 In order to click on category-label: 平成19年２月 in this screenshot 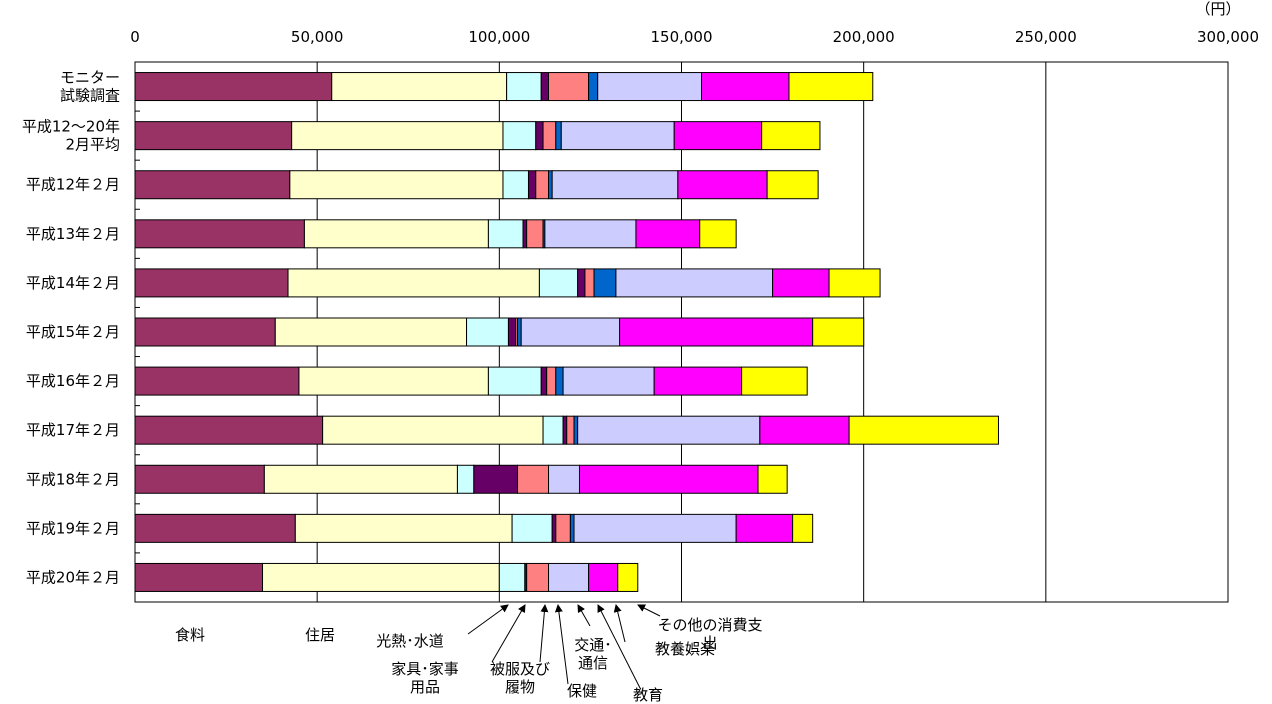, I will do `click(73, 528)`.